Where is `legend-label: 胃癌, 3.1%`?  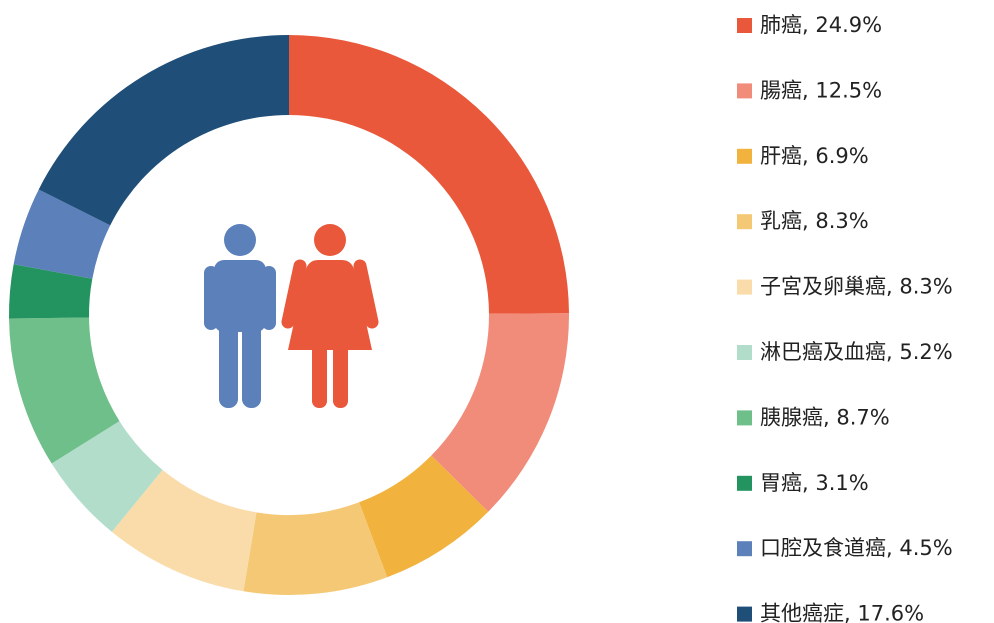
legend-label: 胃癌, 3.1% is located at coordinates (814, 483).